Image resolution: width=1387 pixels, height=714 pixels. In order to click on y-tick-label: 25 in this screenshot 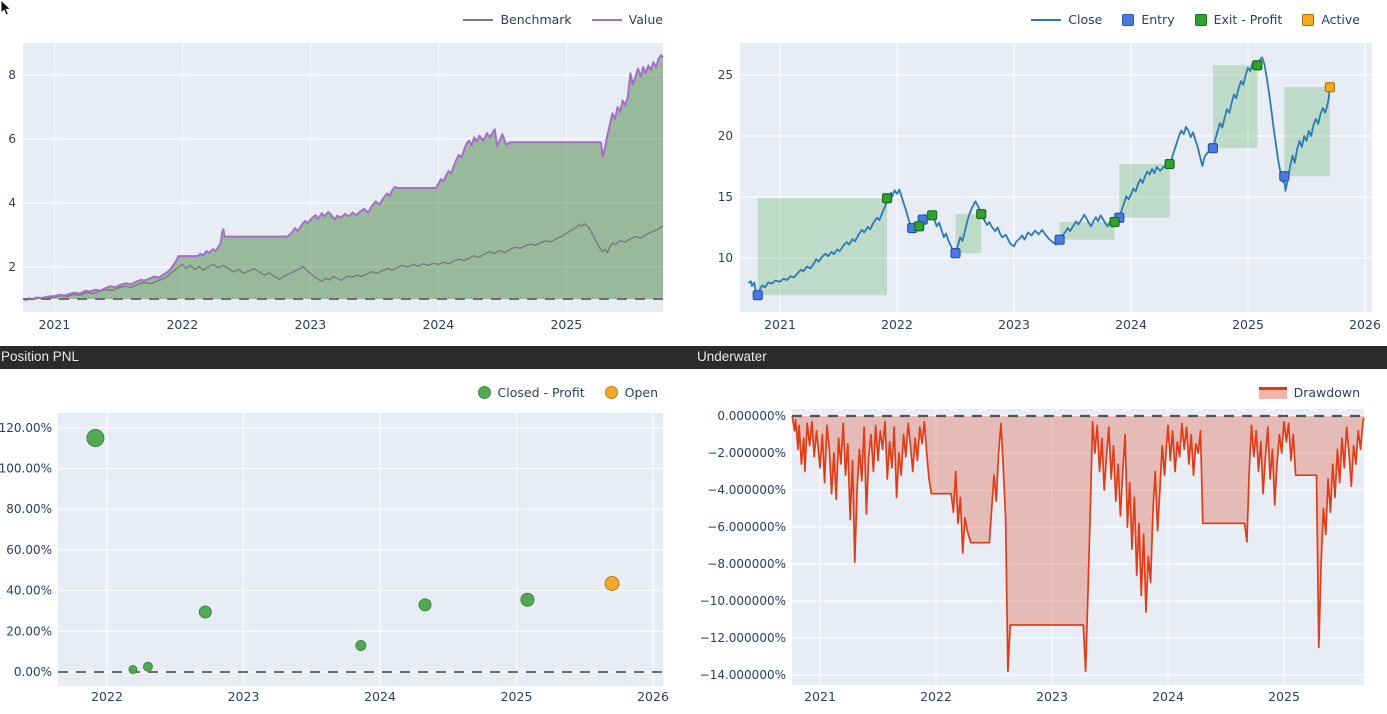, I will do `click(725, 75)`.